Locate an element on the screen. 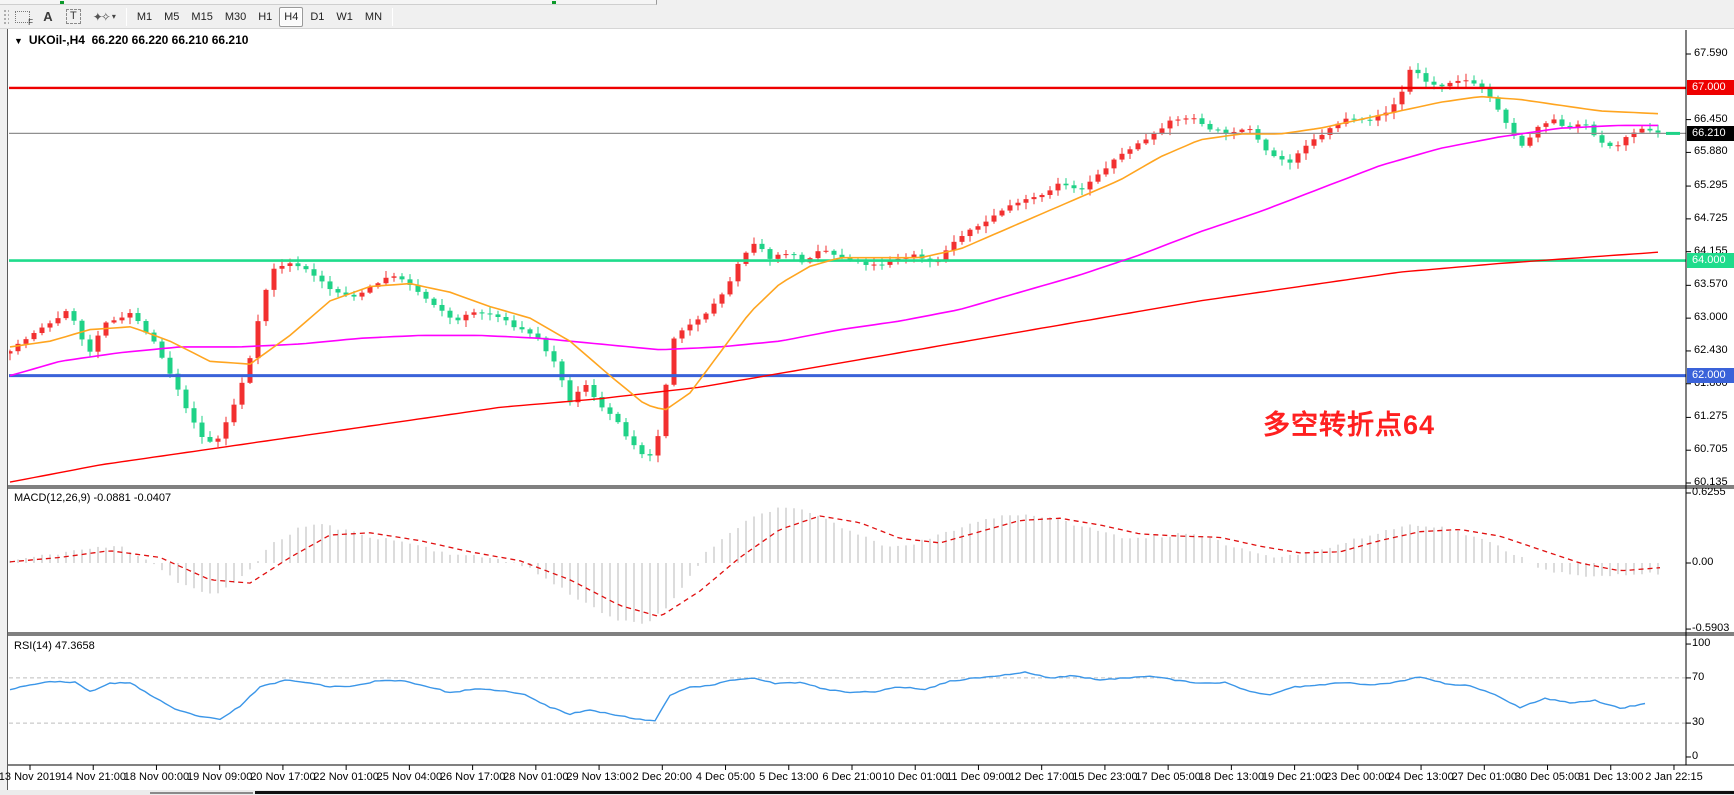 This screenshot has width=1734, height=795. price-tick-label: 64.725 is located at coordinates (1711, 217).